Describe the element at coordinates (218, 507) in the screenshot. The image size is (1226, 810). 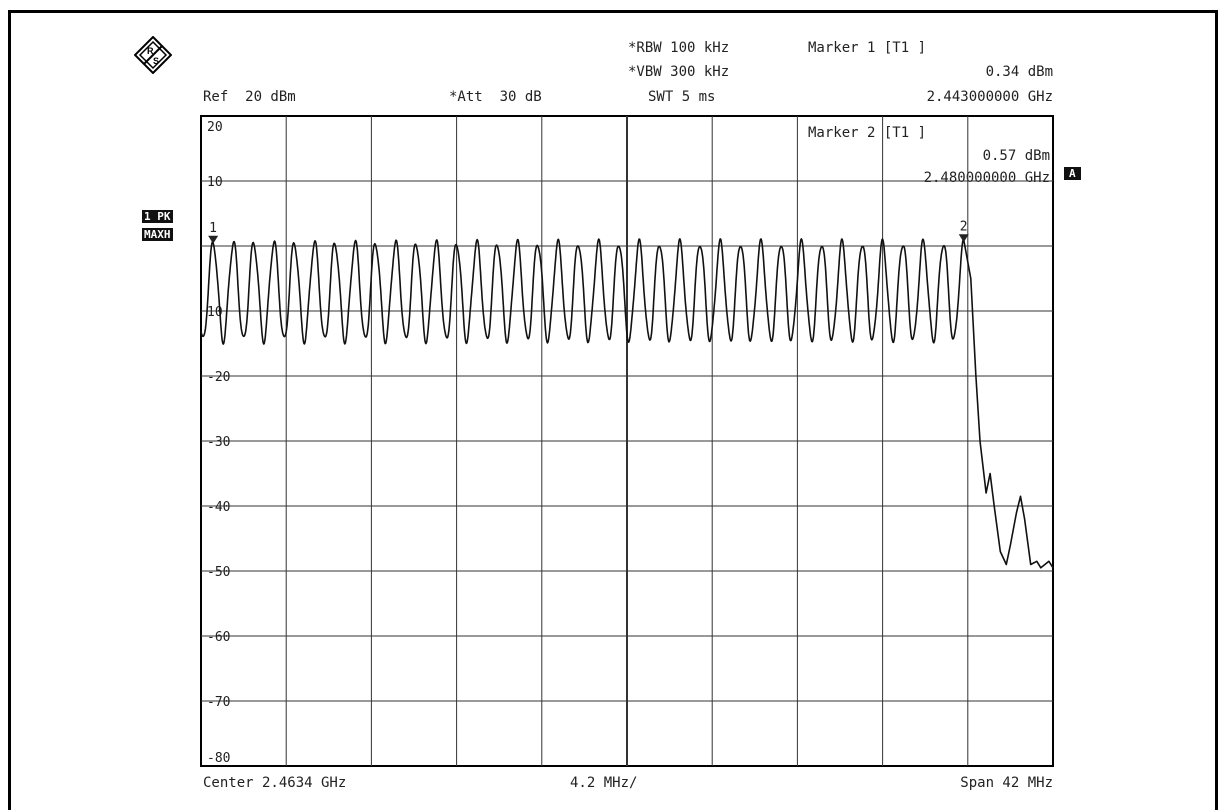
I see `y-tick-label: -40` at that location.